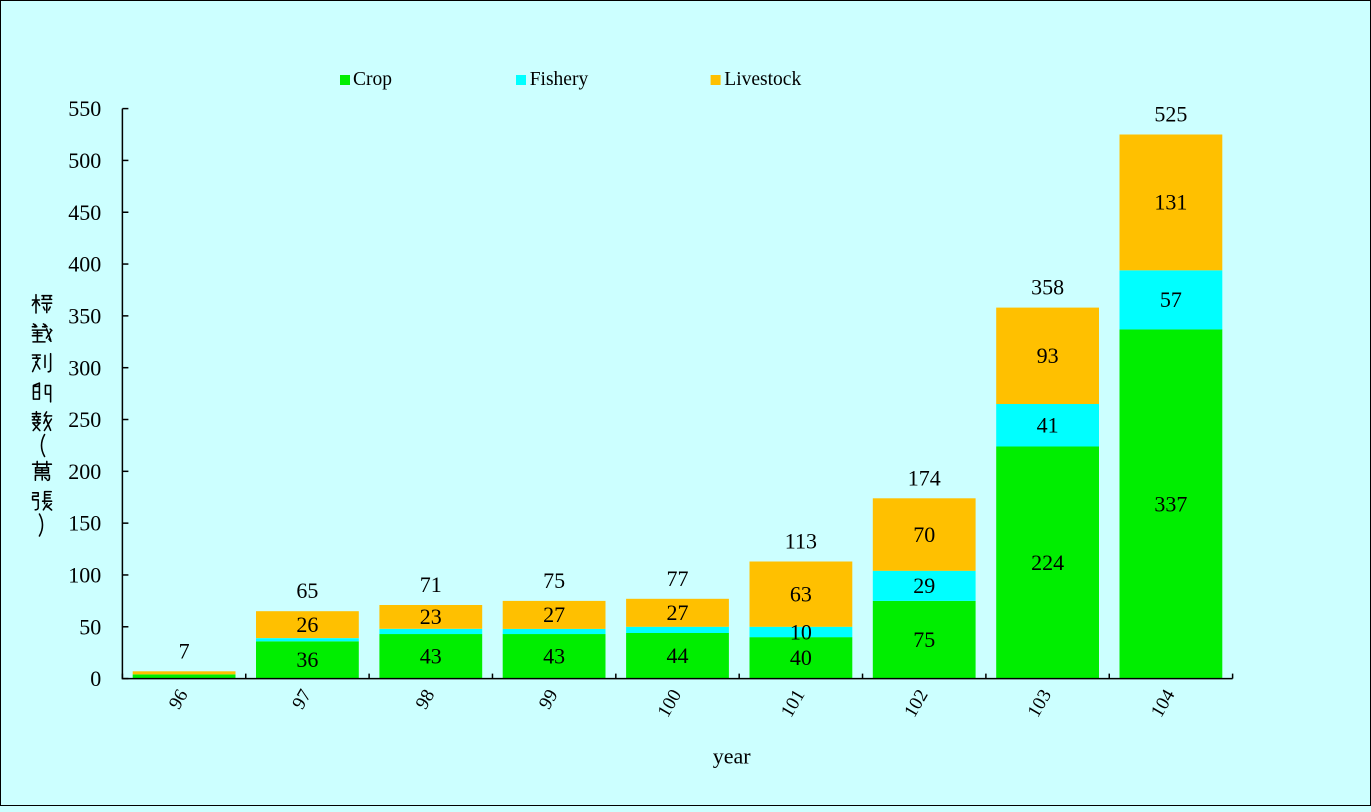 This screenshot has width=1371, height=812. What do you see at coordinates (84, 367) in the screenshot?
I see `svg-text: 300` at bounding box center [84, 367].